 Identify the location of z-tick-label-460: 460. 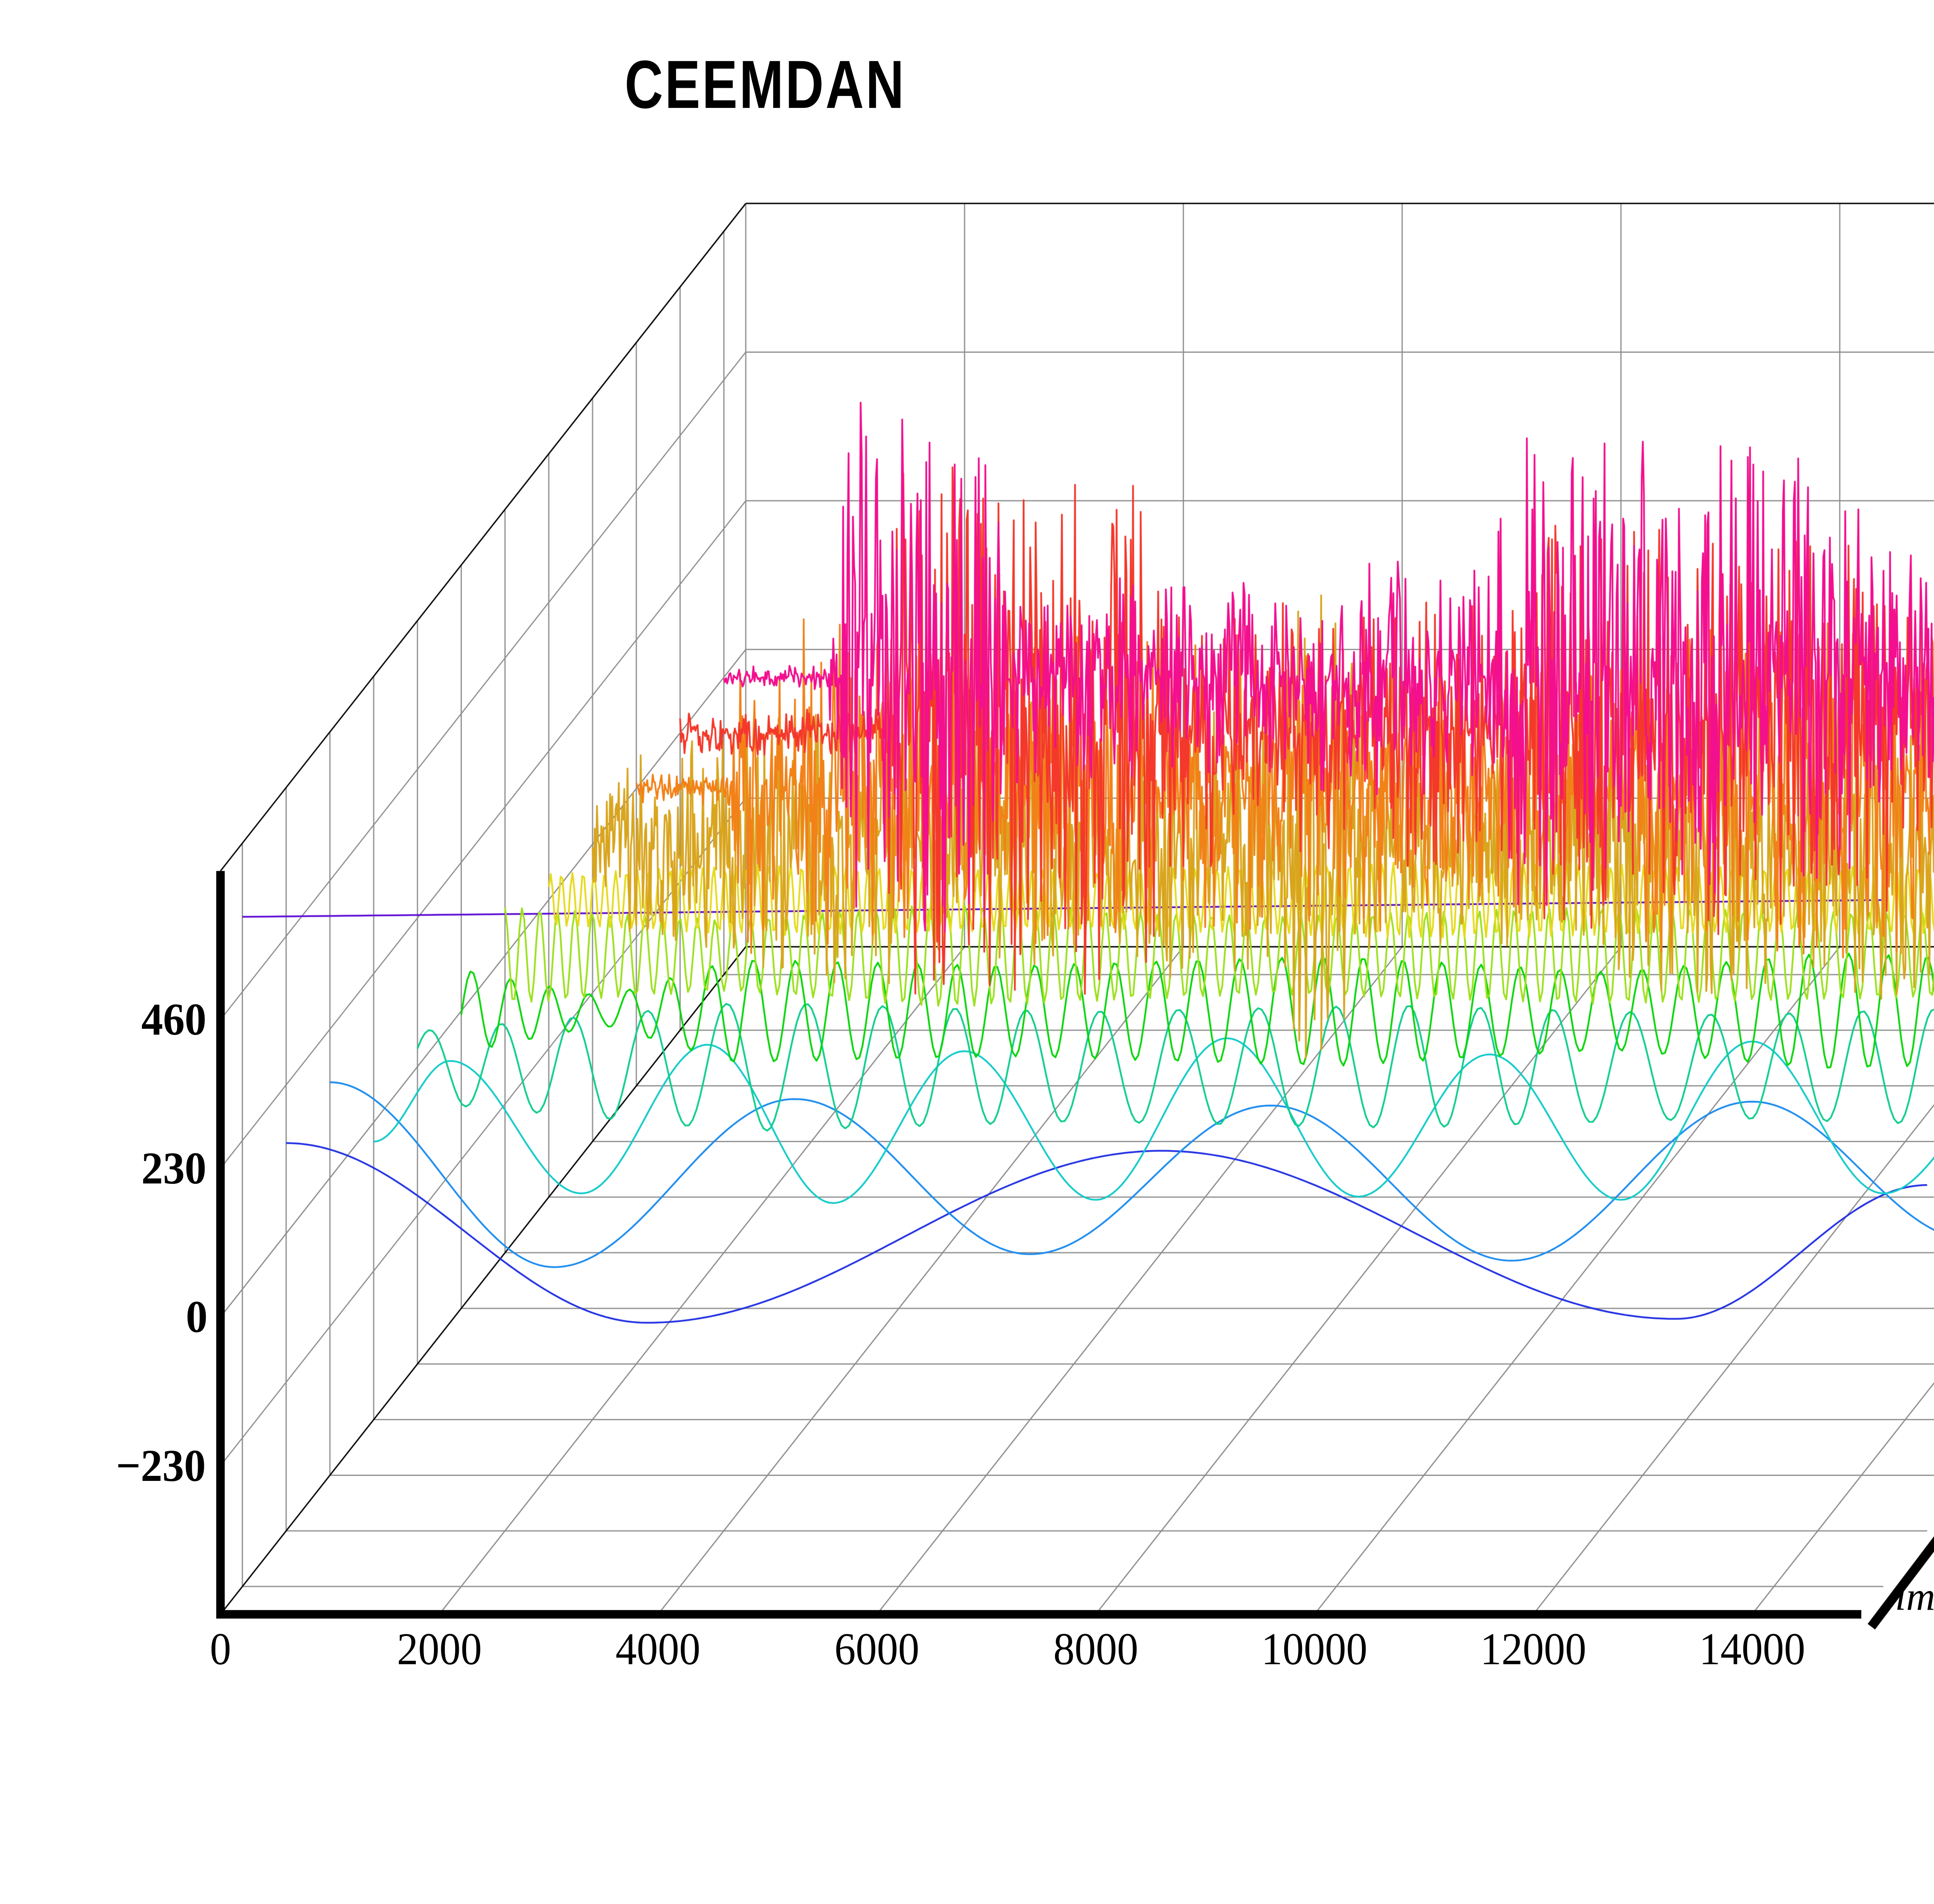
(174, 1019).